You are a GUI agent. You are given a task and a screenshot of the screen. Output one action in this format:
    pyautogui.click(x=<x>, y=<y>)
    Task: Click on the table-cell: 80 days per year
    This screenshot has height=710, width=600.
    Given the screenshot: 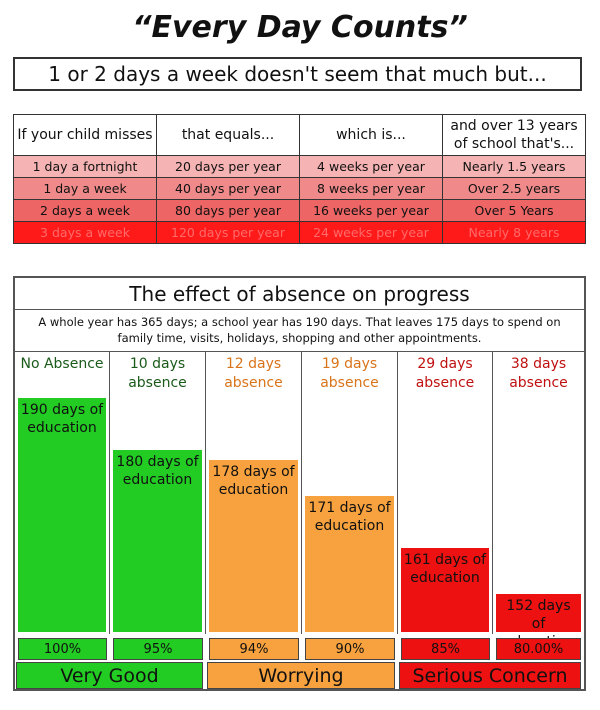 What is the action you would take?
    pyautogui.click(x=228, y=210)
    